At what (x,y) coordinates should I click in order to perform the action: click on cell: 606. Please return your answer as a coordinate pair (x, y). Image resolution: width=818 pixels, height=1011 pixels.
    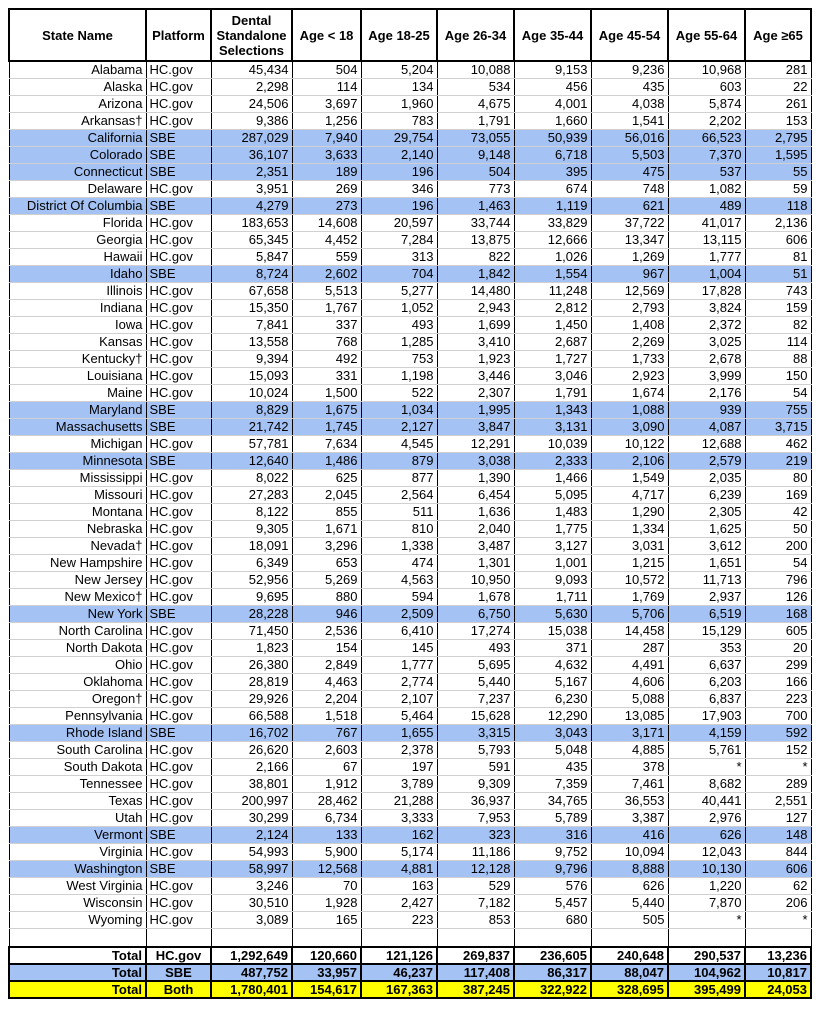
    Looking at the image, I should click on (778, 240).